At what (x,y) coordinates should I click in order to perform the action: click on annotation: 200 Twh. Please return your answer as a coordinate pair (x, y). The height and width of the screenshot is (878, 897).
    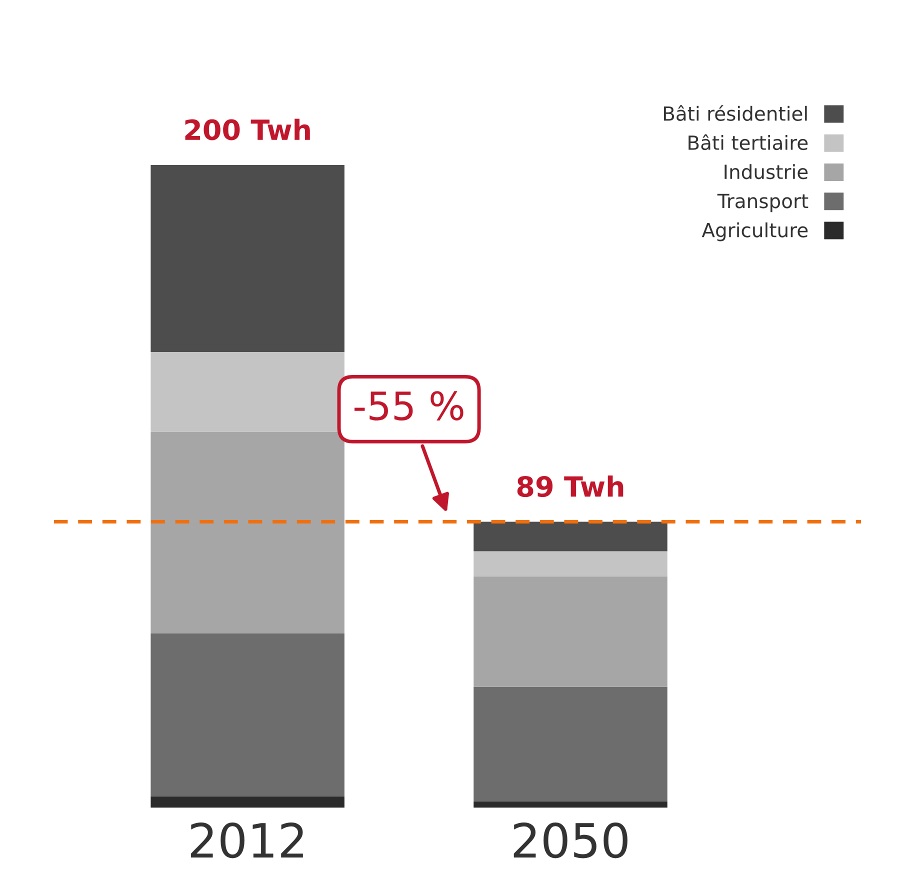
    Looking at the image, I should click on (247, 129).